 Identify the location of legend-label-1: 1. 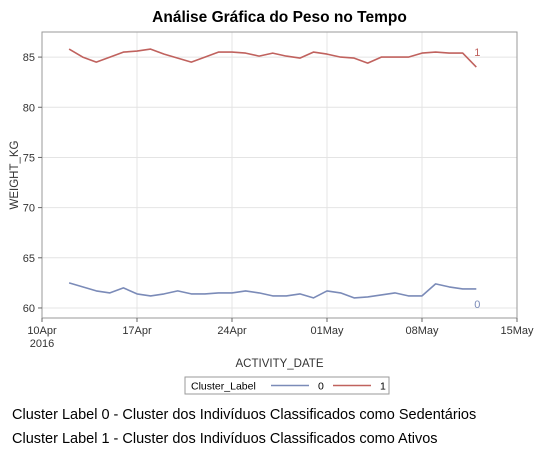
(383, 387).